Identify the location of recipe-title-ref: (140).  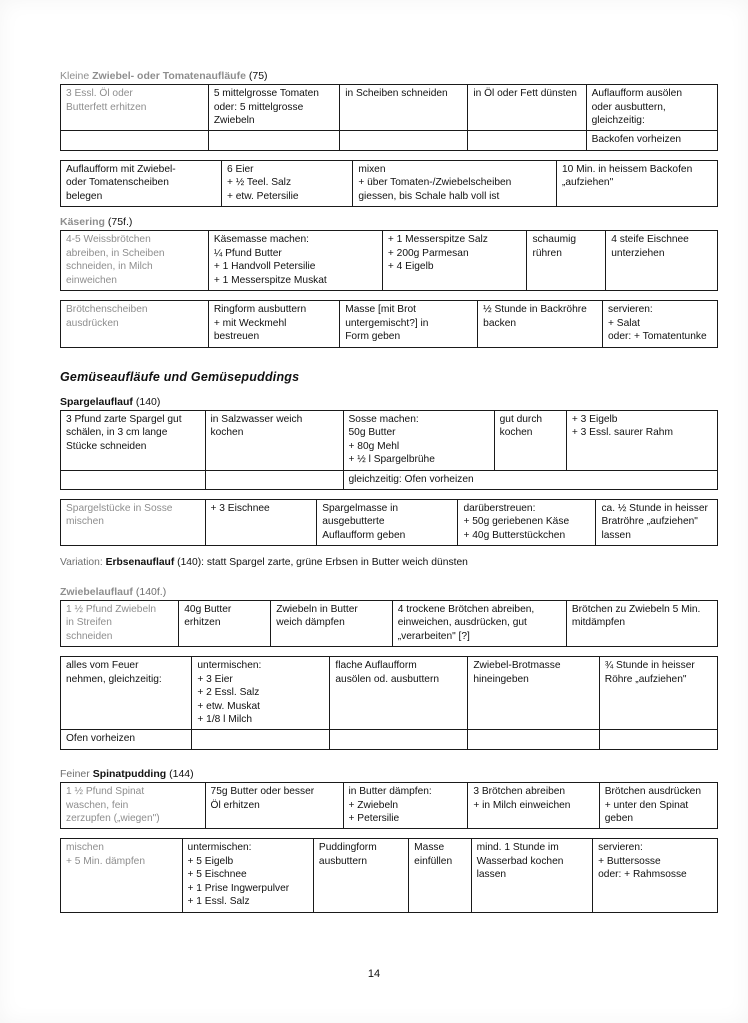
(146, 401).